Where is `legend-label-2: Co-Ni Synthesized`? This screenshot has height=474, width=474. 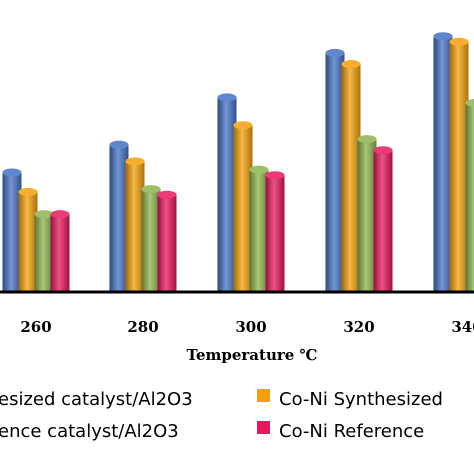 legend-label-2: Co-Ni Synthesized is located at coordinates (361, 399).